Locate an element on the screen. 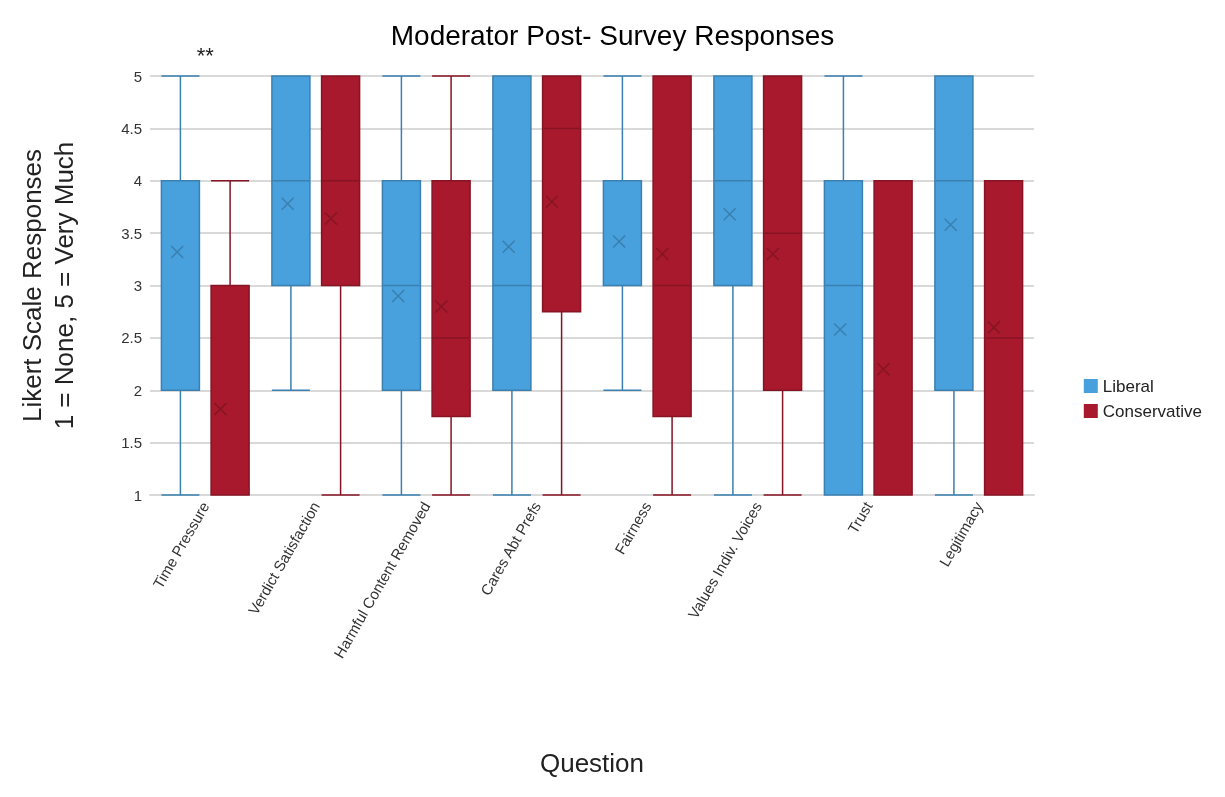 This screenshot has height=797, width=1225. legend-label: Conservative is located at coordinates (1152, 411).